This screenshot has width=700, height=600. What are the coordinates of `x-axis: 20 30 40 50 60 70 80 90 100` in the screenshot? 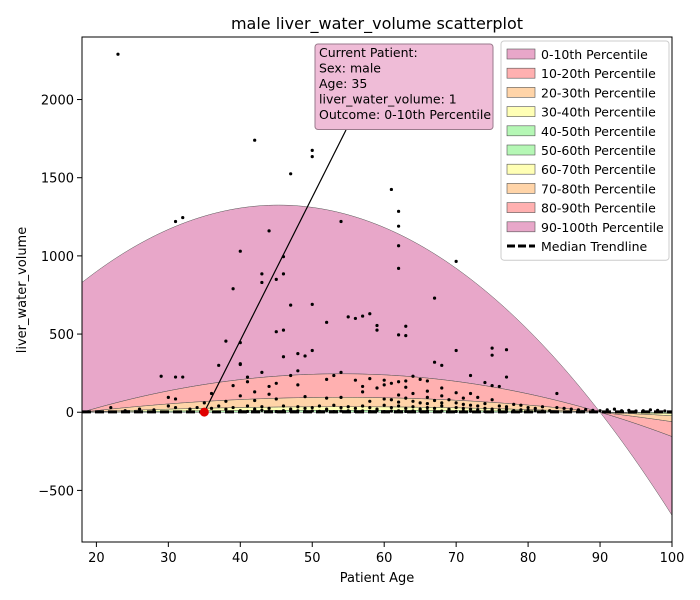 It's located at (386, 554).